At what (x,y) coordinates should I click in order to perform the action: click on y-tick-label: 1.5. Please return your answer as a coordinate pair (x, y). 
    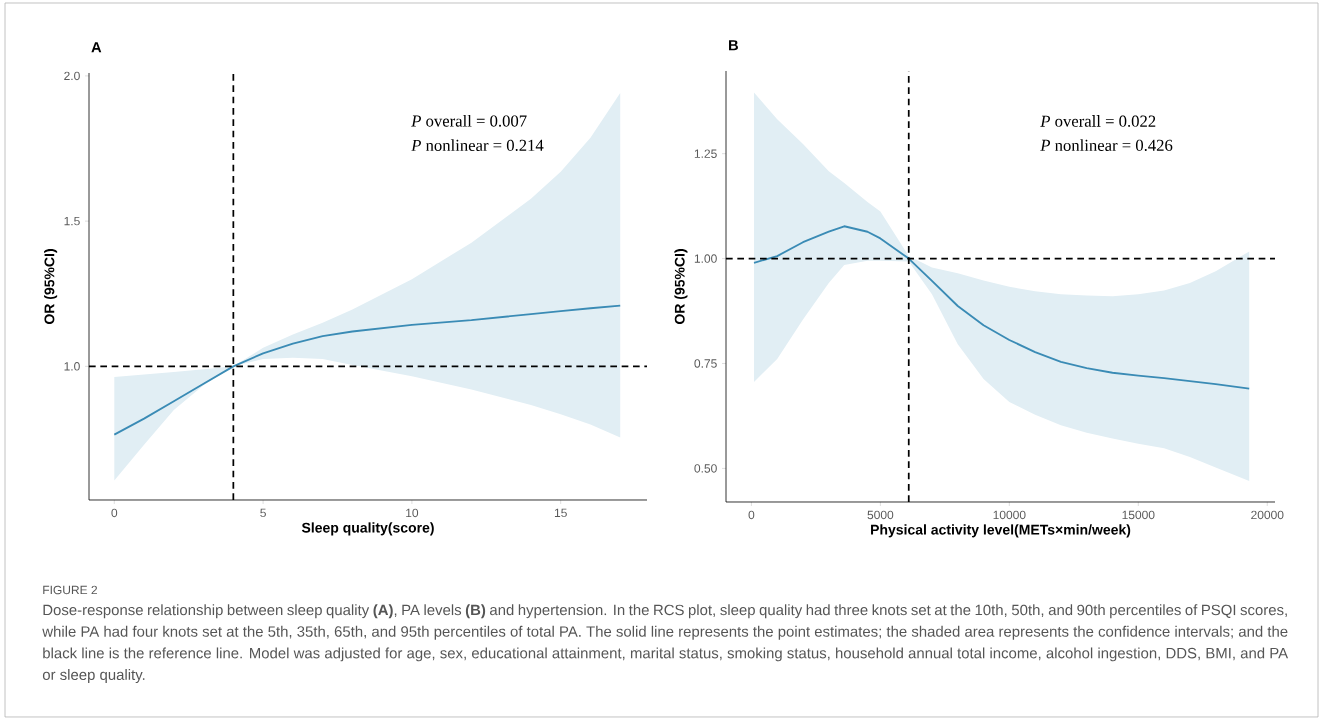
    Looking at the image, I should click on (72, 221).